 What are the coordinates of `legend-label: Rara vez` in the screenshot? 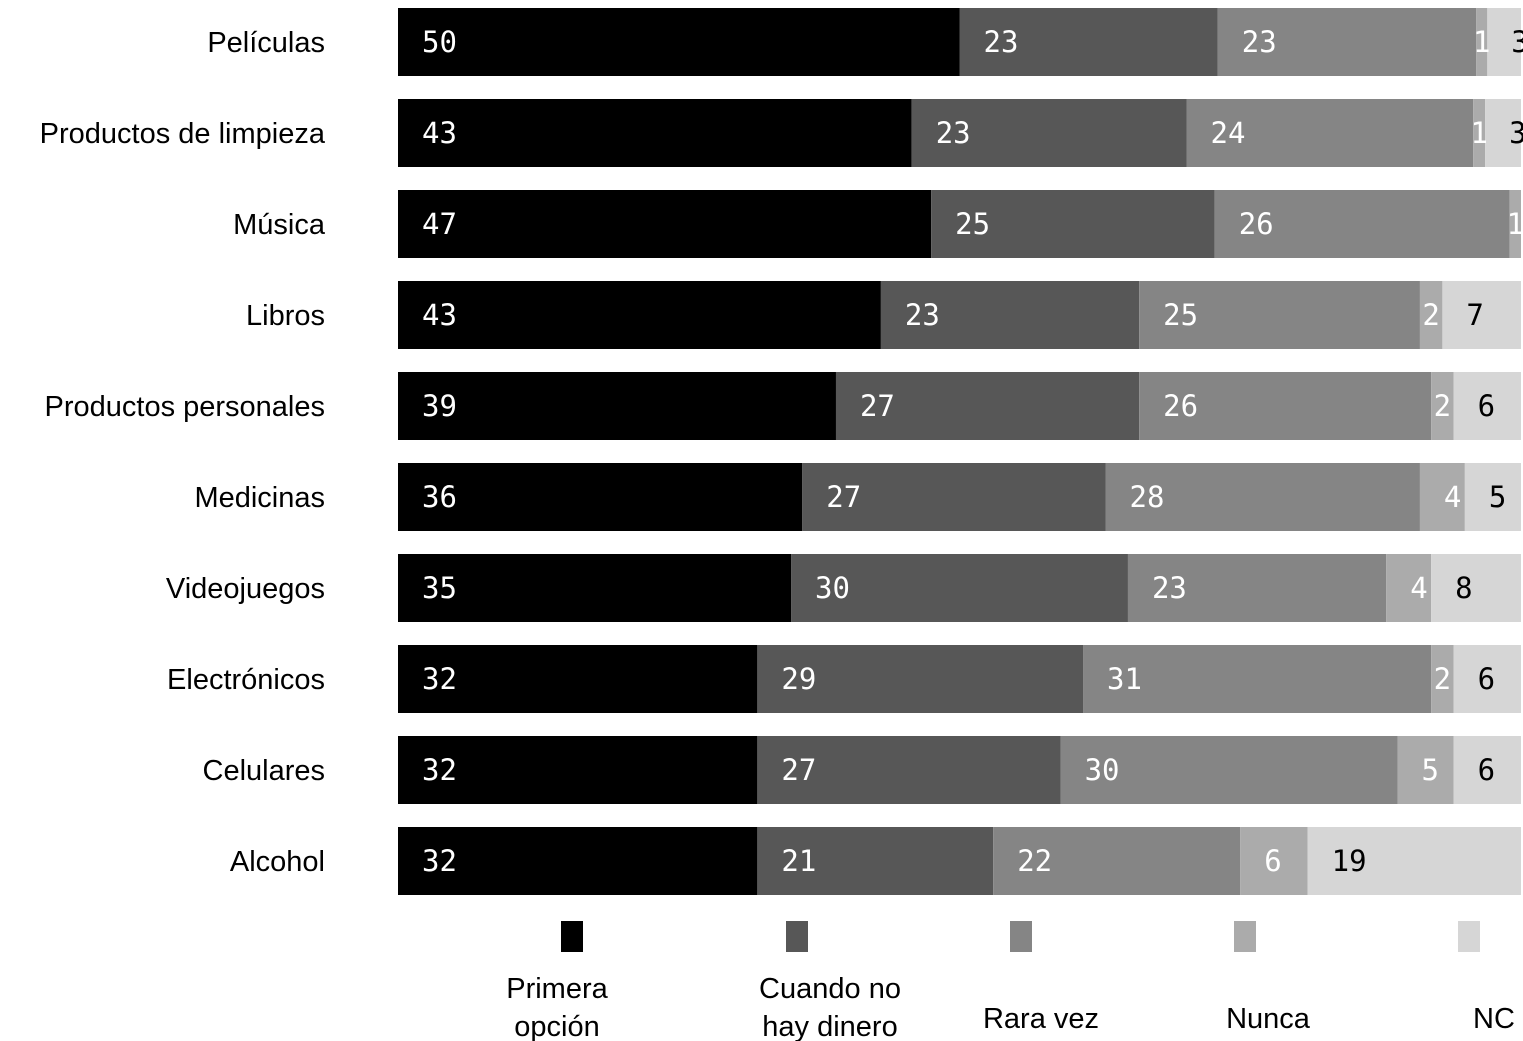 It's located at (1041, 1019).